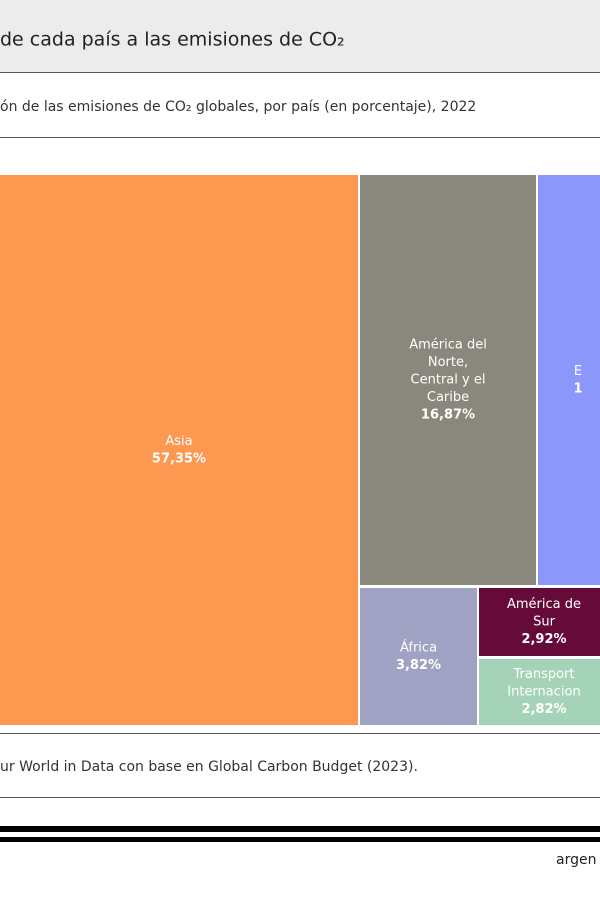  Describe the element at coordinates (544, 604) in the screenshot. I see `tile-label: América de` at that location.